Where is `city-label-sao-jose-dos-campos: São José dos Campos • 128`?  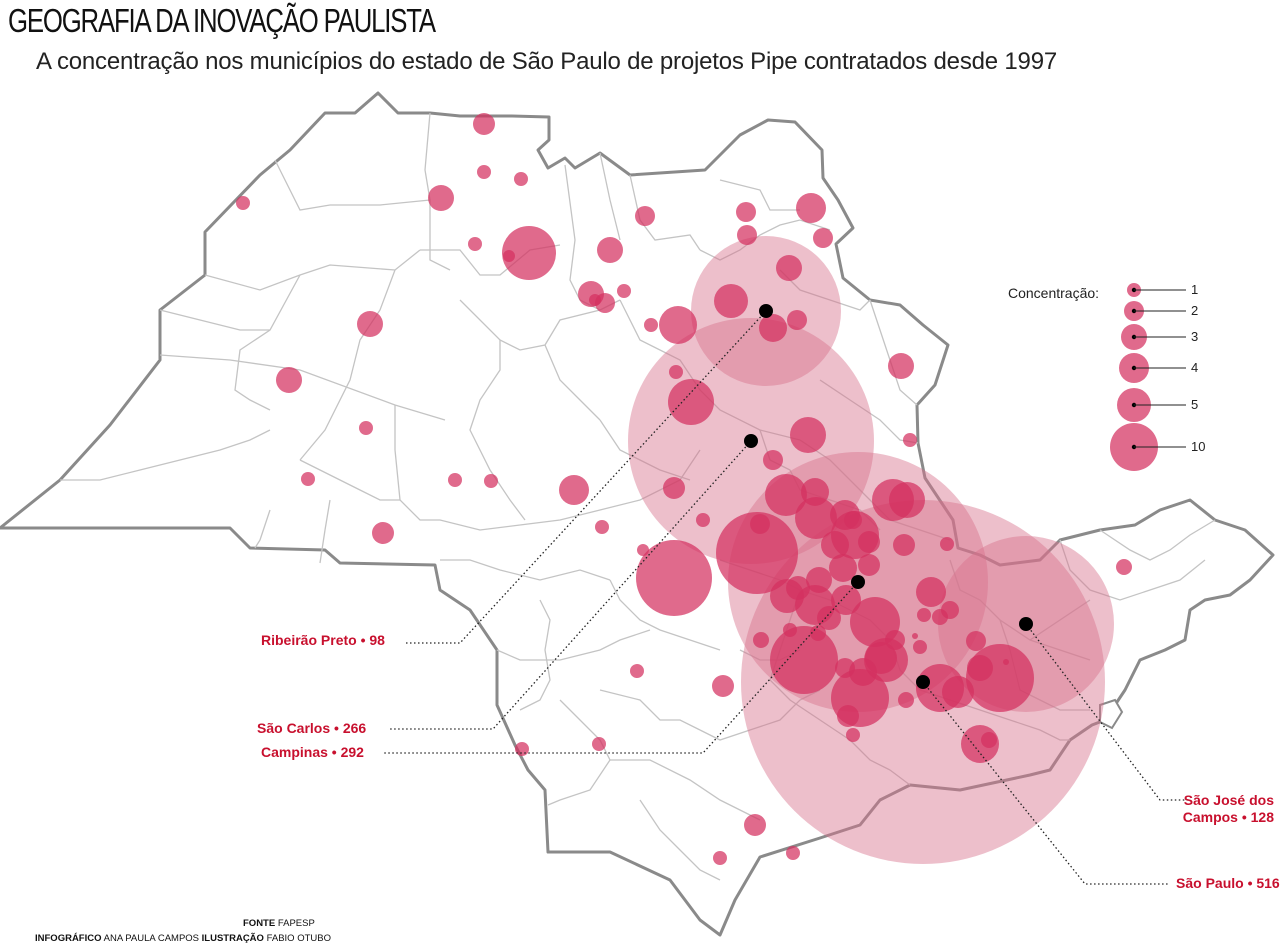
city-label-sao-jose-dos-campos: São José dos Campos • 128 is located at coordinates (1222, 809).